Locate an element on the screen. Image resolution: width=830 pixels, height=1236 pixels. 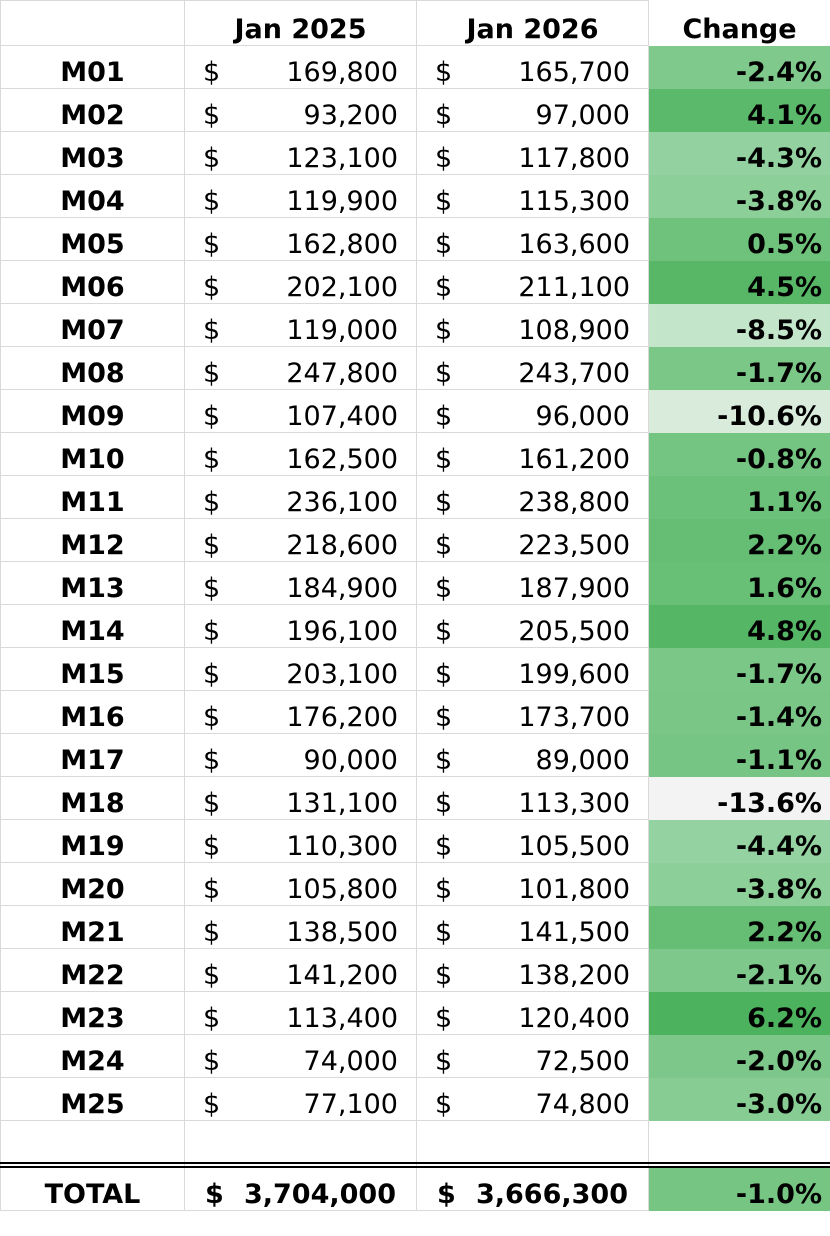
jan-2025-cell: $247,800 is located at coordinates (300, 368).